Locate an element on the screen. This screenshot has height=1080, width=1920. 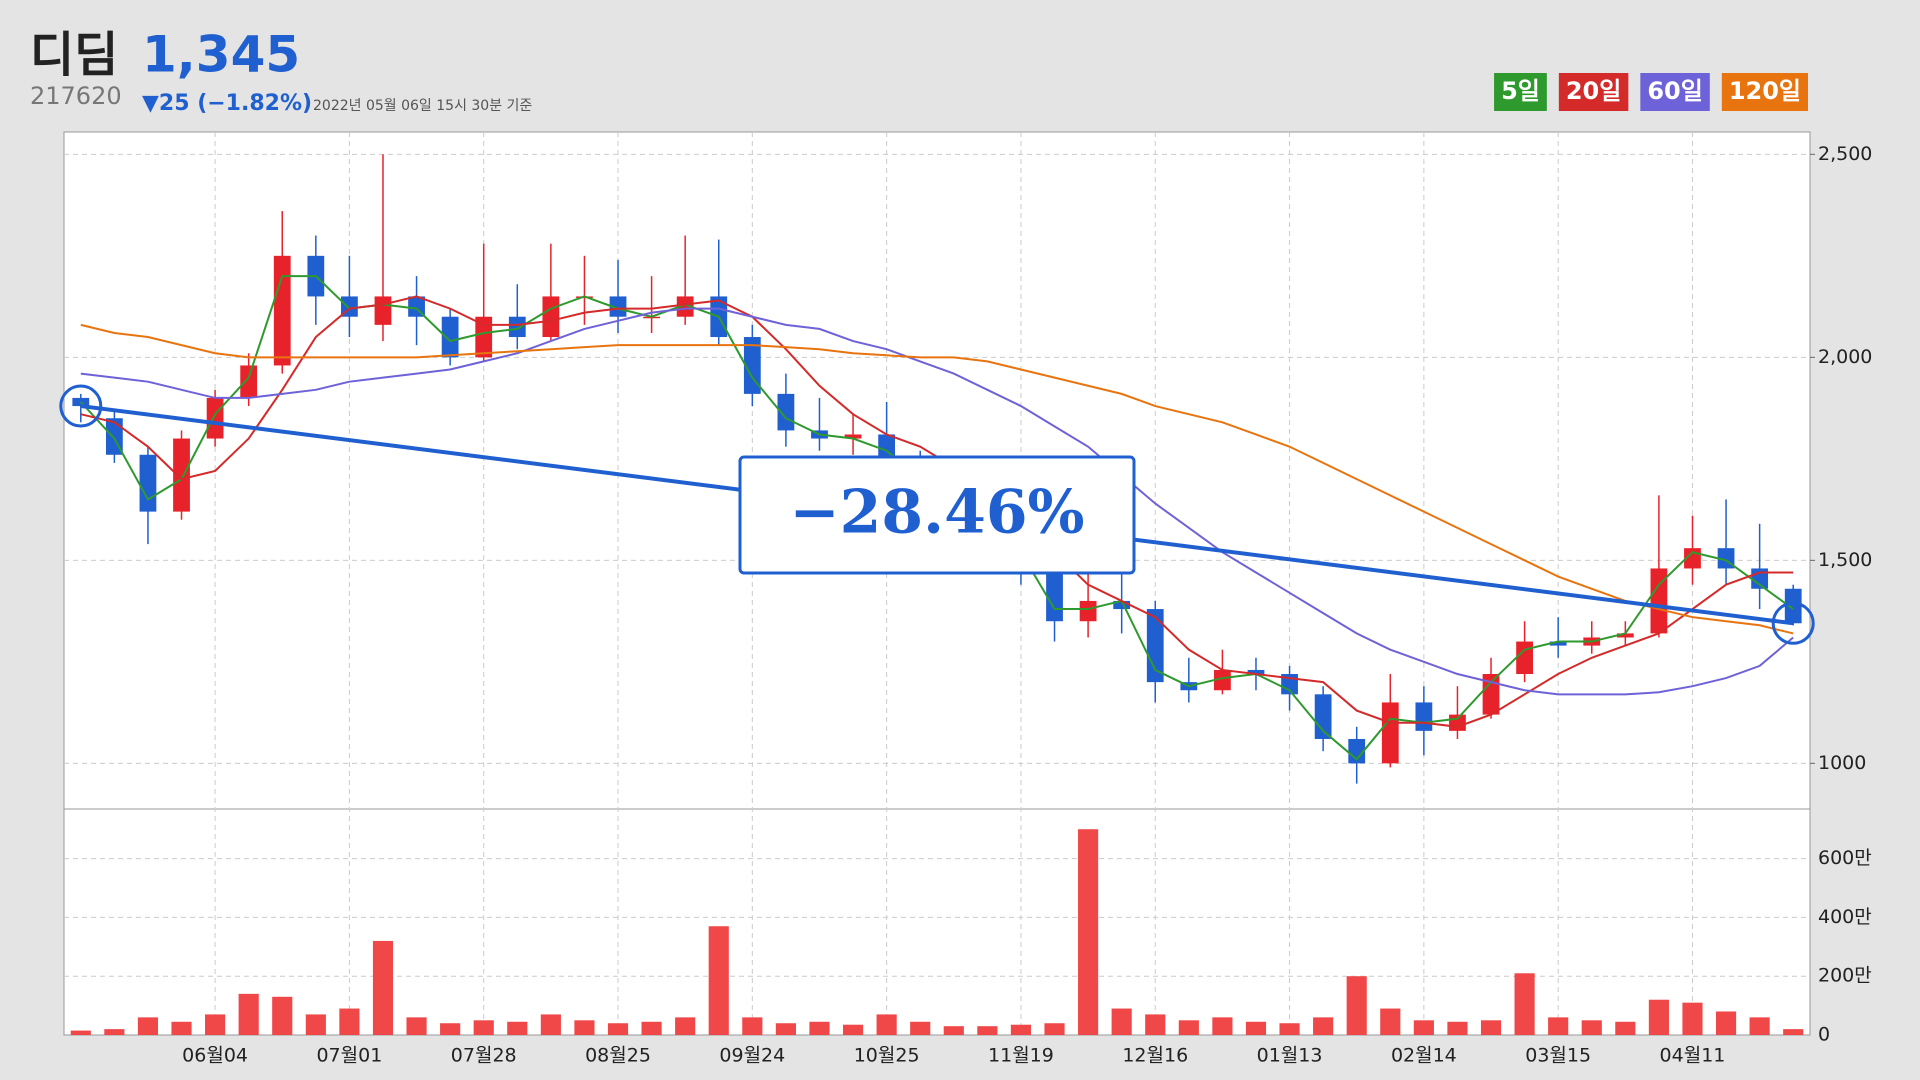
y-tick-label: 1000 is located at coordinates (1842, 763).